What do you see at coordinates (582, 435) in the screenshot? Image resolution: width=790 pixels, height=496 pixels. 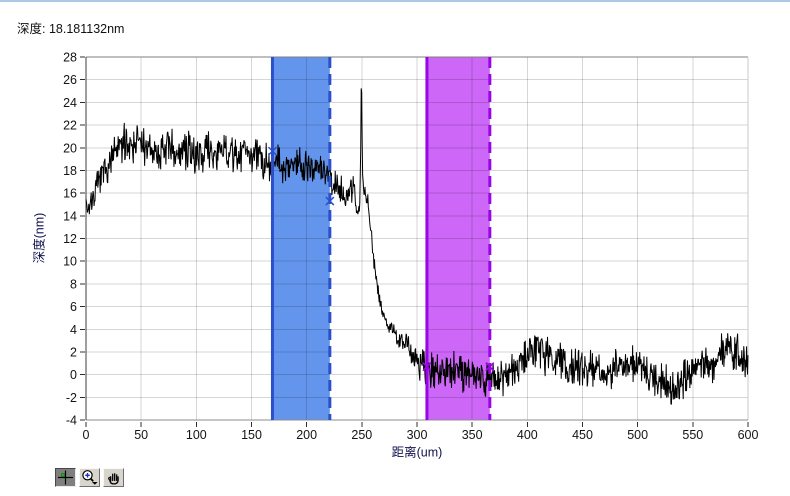 I see `x-tick-label: 450` at bounding box center [582, 435].